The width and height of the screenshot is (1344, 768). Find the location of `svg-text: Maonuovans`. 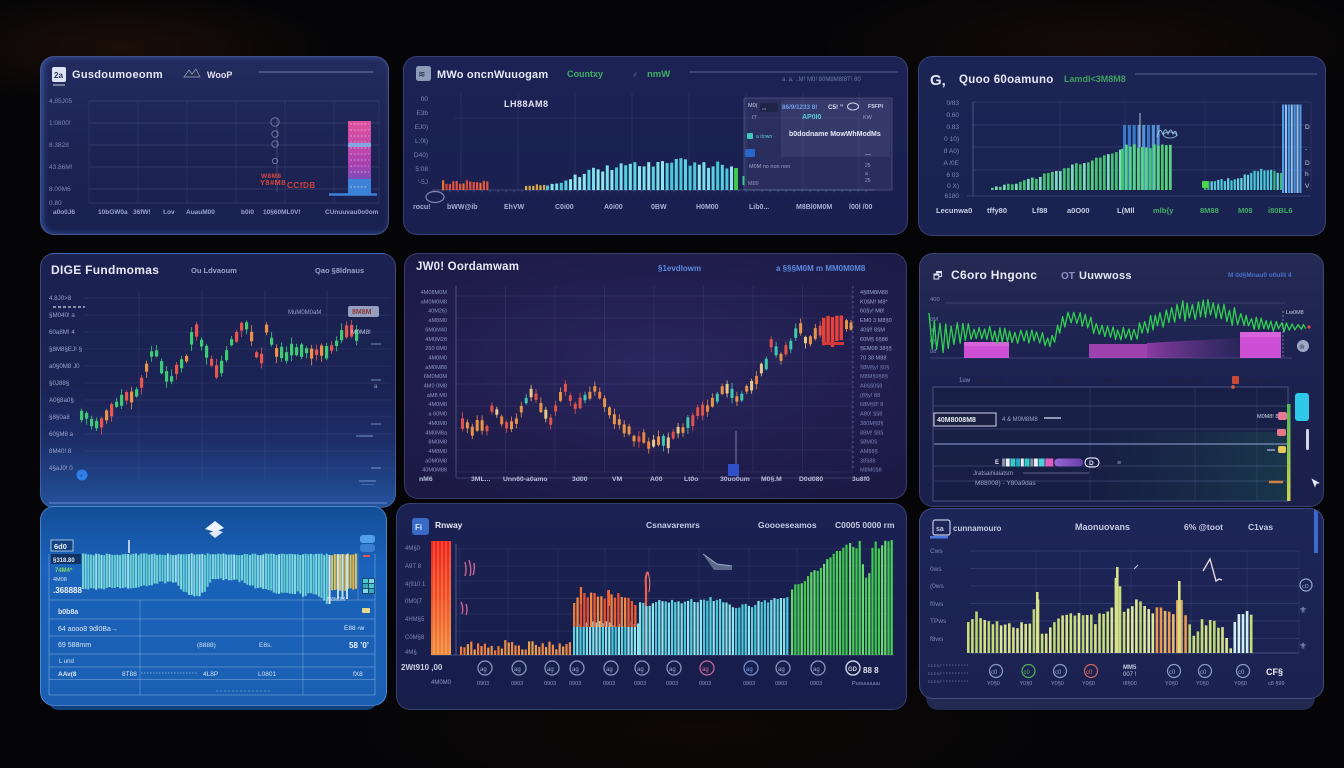

svg-text: Maonuovans is located at coordinates (1102, 527).